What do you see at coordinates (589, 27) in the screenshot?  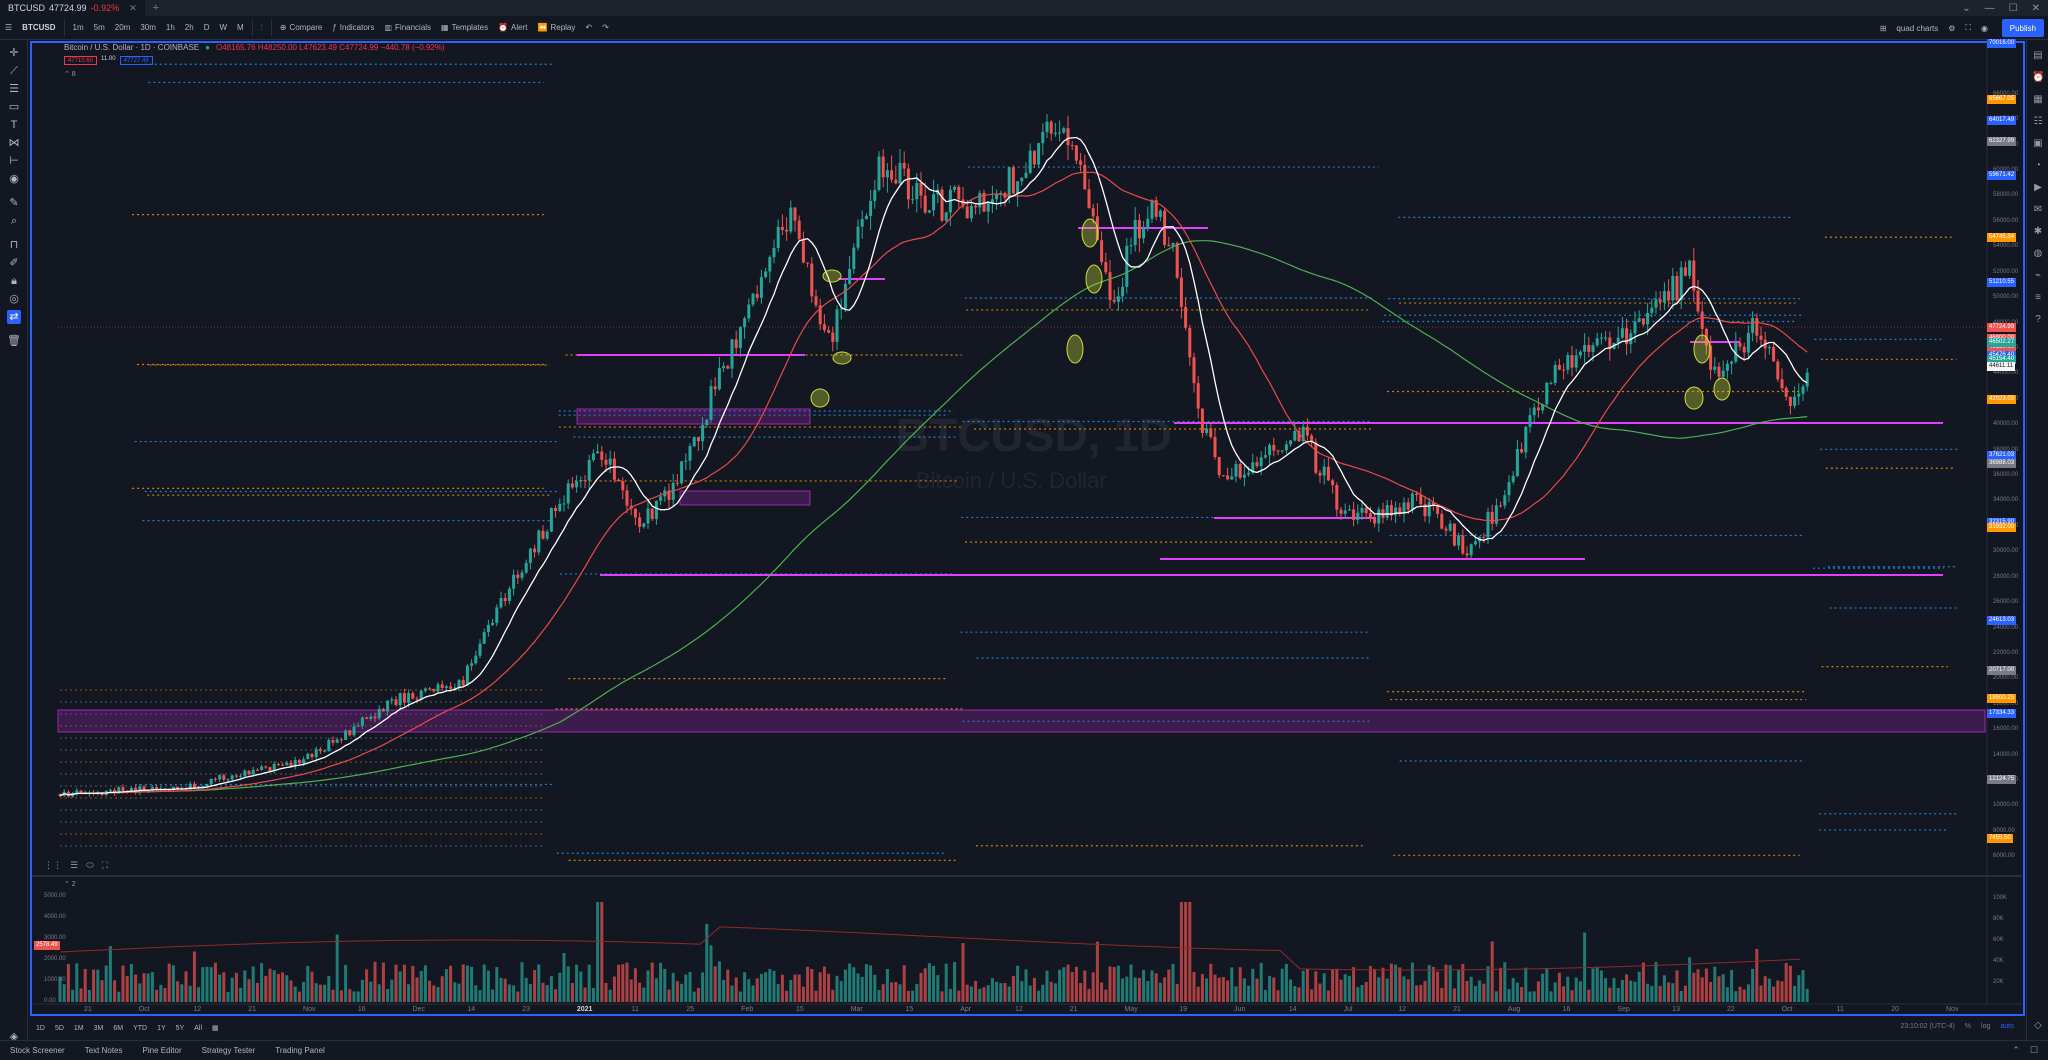 I see `undo-icon: ↶` at bounding box center [589, 27].